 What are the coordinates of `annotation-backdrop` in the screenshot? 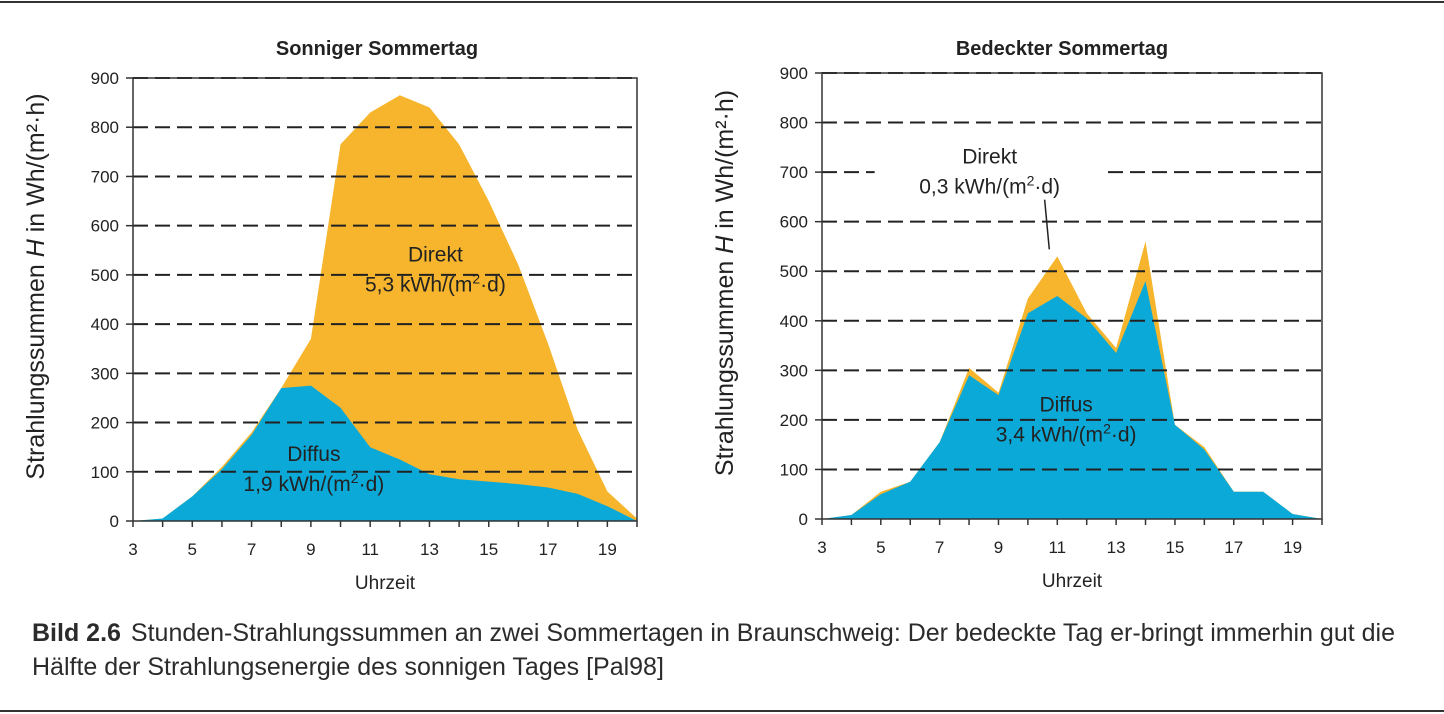 It's located at (990, 169).